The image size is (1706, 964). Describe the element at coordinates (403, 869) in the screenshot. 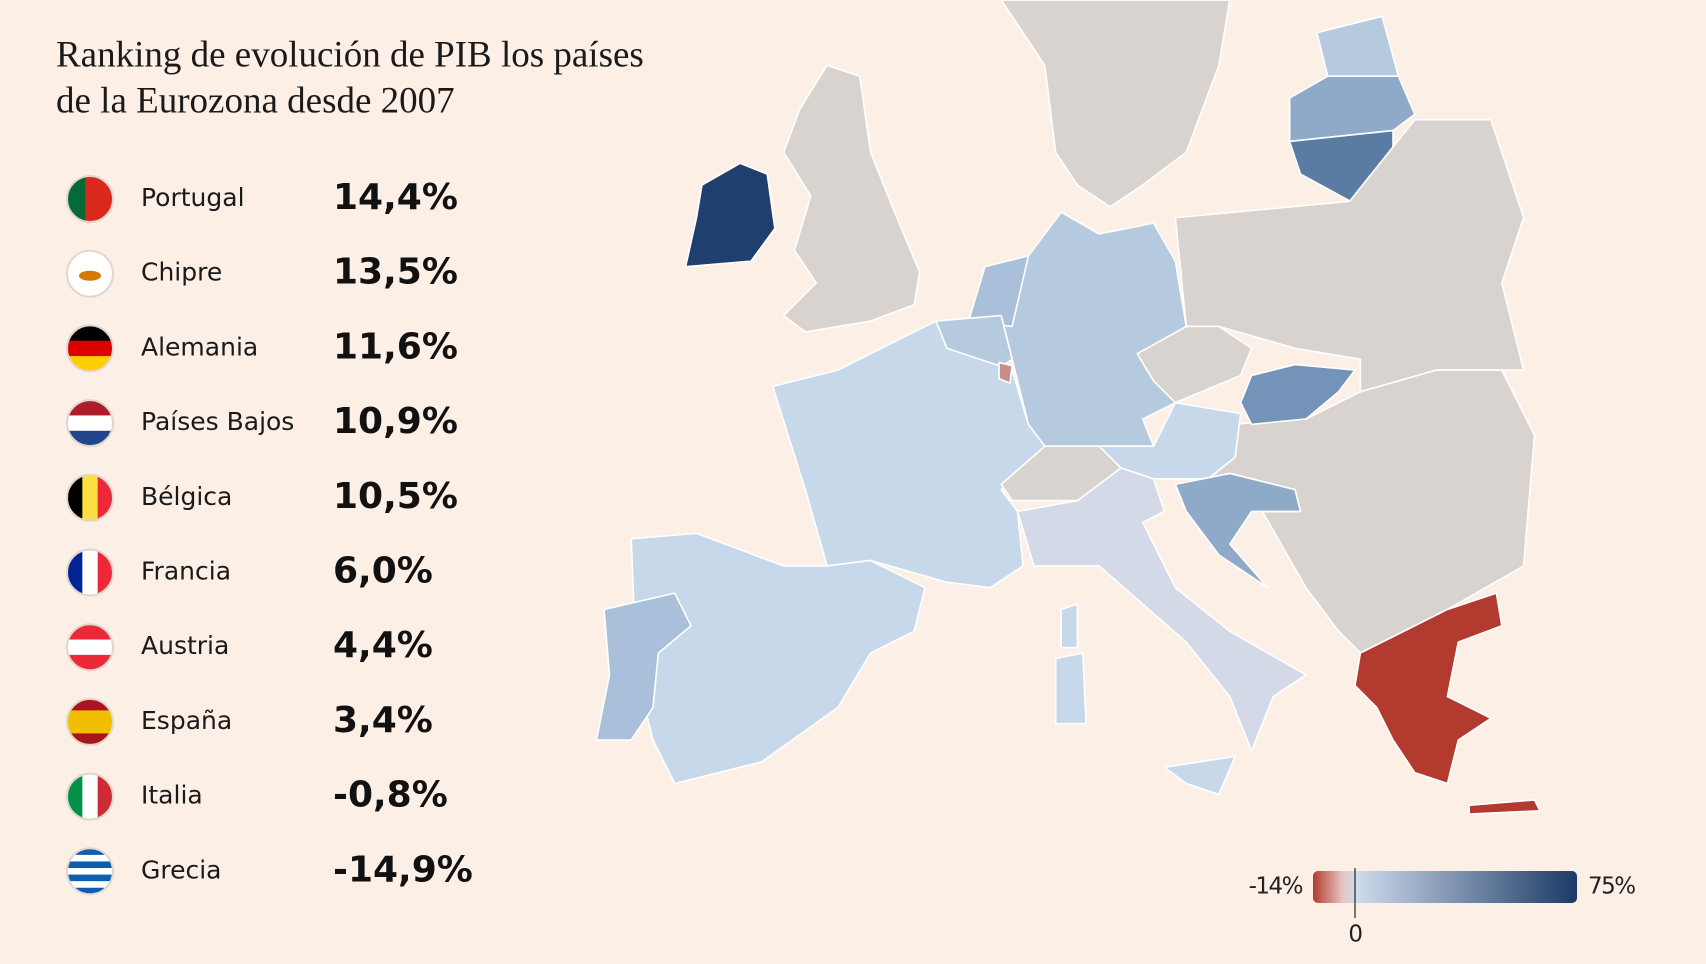

I see `country-value: -14,9%` at that location.